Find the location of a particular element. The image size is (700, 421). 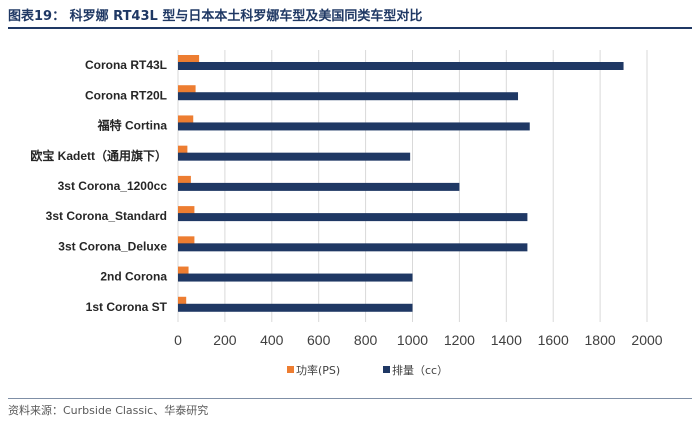

category-label: 2nd Corona is located at coordinates (133, 277).